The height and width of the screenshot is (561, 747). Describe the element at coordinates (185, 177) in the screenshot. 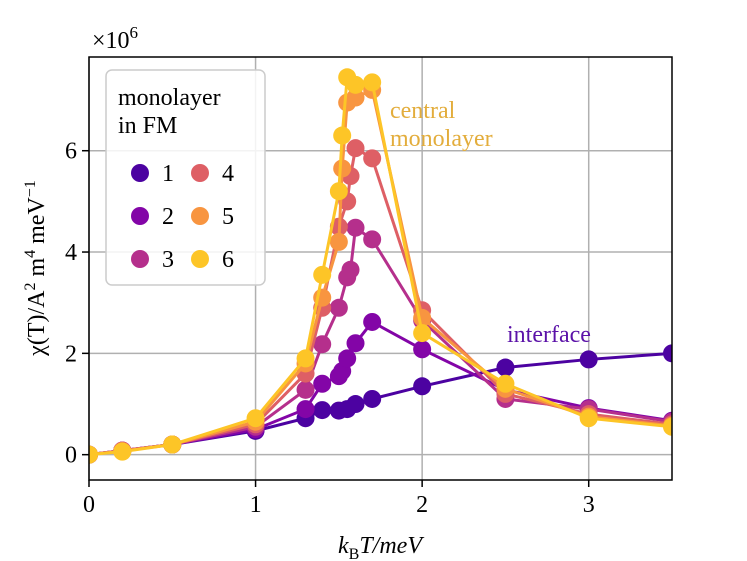

I see `legend-box` at that location.